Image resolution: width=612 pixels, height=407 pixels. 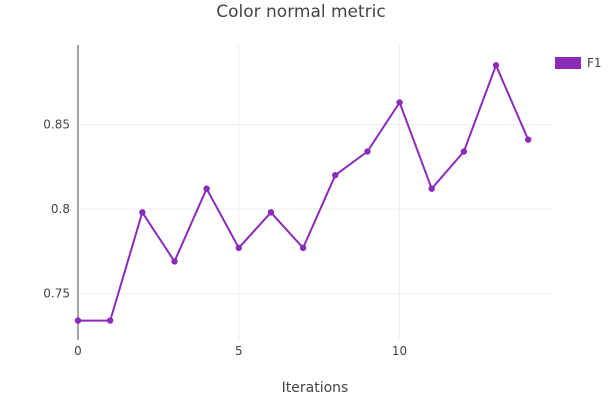 I want to click on y-tick-label: 0.8, so click(x=60, y=209).